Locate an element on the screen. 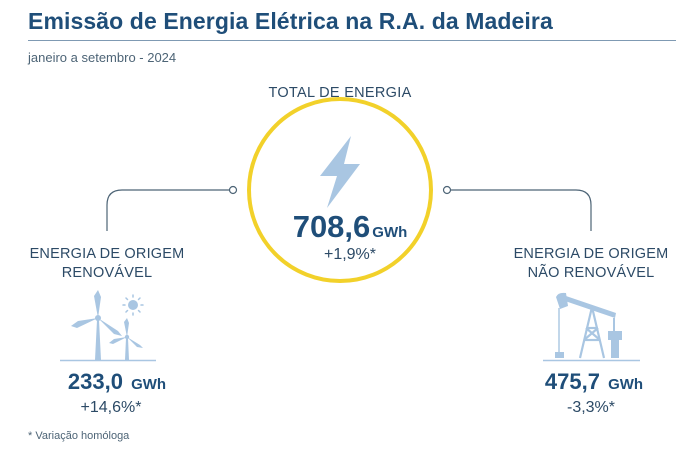 This screenshot has width=700, height=462. renewable-unit: GWh is located at coordinates (149, 384).